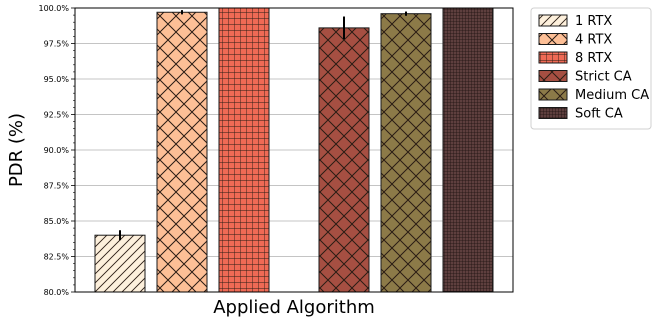 The width and height of the screenshot is (653, 325). Describe the element at coordinates (593, 21) in the screenshot. I see `legend-label: 1 RTX` at that location.